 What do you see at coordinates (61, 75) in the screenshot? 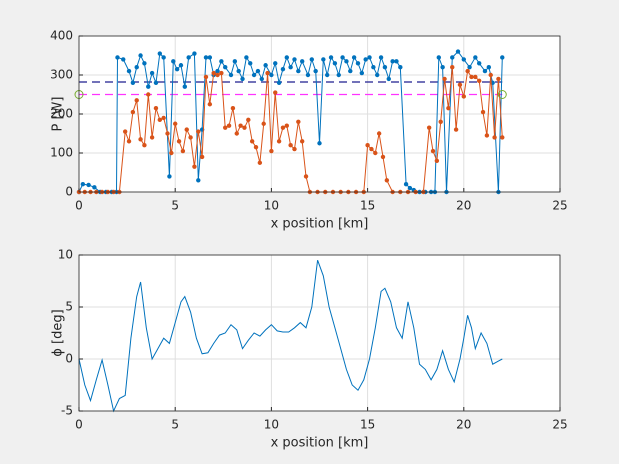
I see `y-tick-label: 300` at bounding box center [61, 75].